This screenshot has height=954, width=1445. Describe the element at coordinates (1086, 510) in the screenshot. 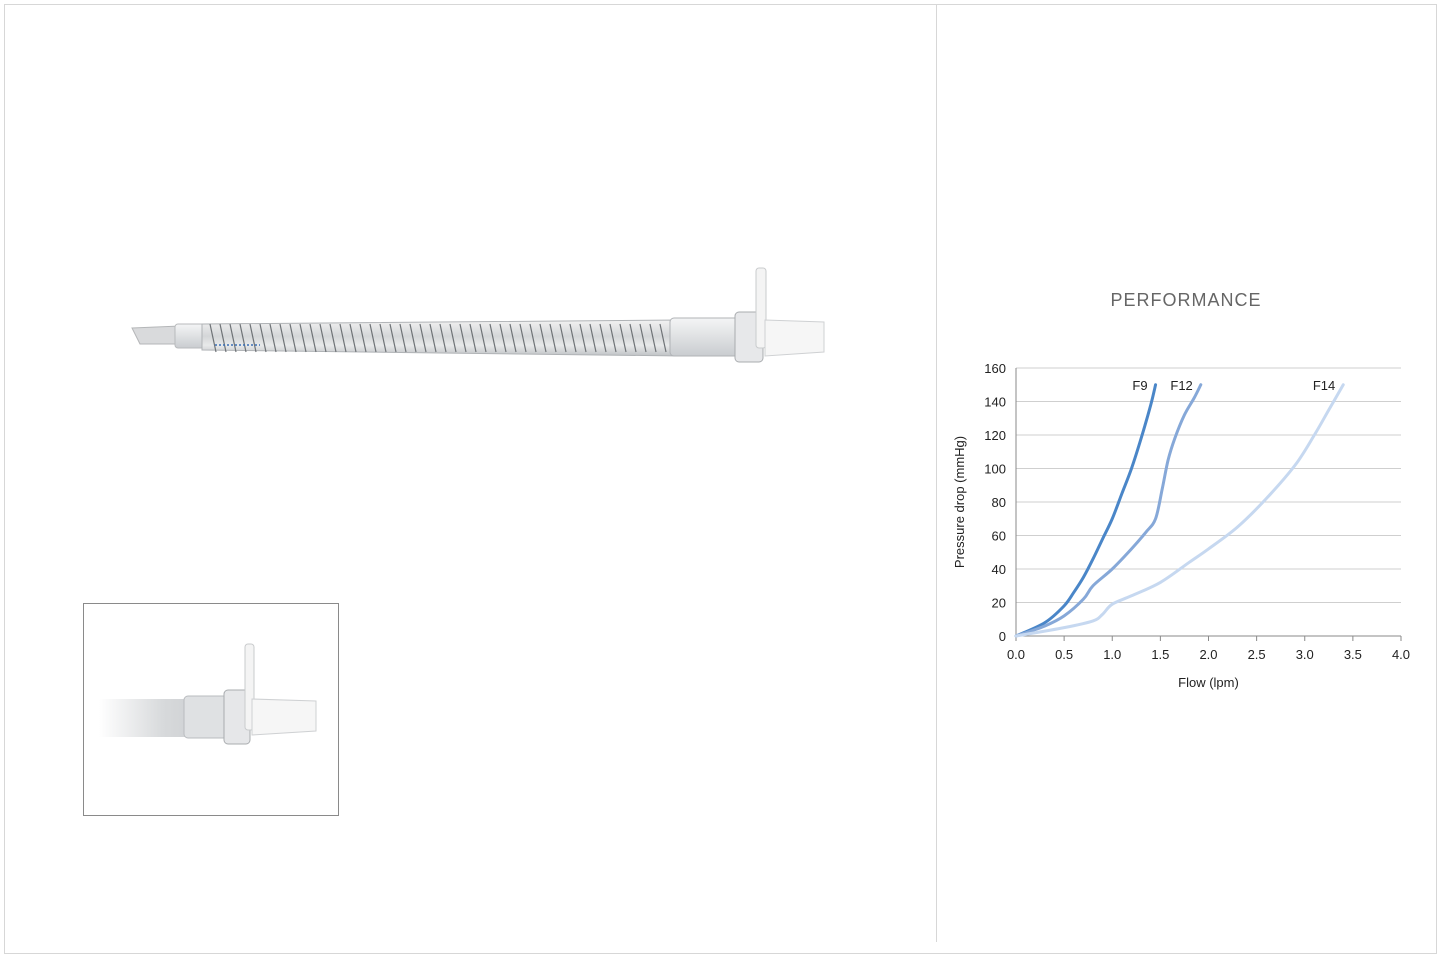

I see `series-line-f9` at that location.